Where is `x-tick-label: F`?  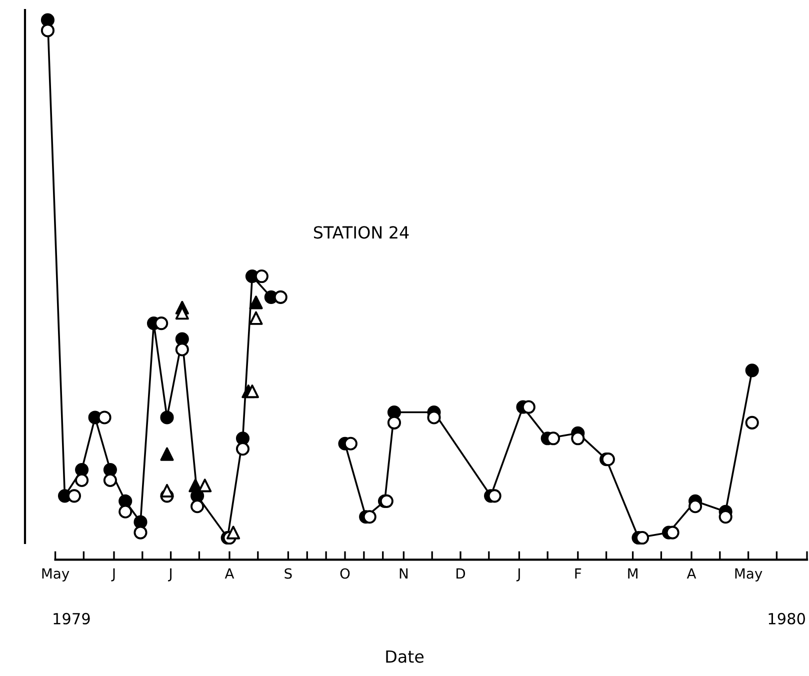 x-tick-label: F is located at coordinates (578, 573).